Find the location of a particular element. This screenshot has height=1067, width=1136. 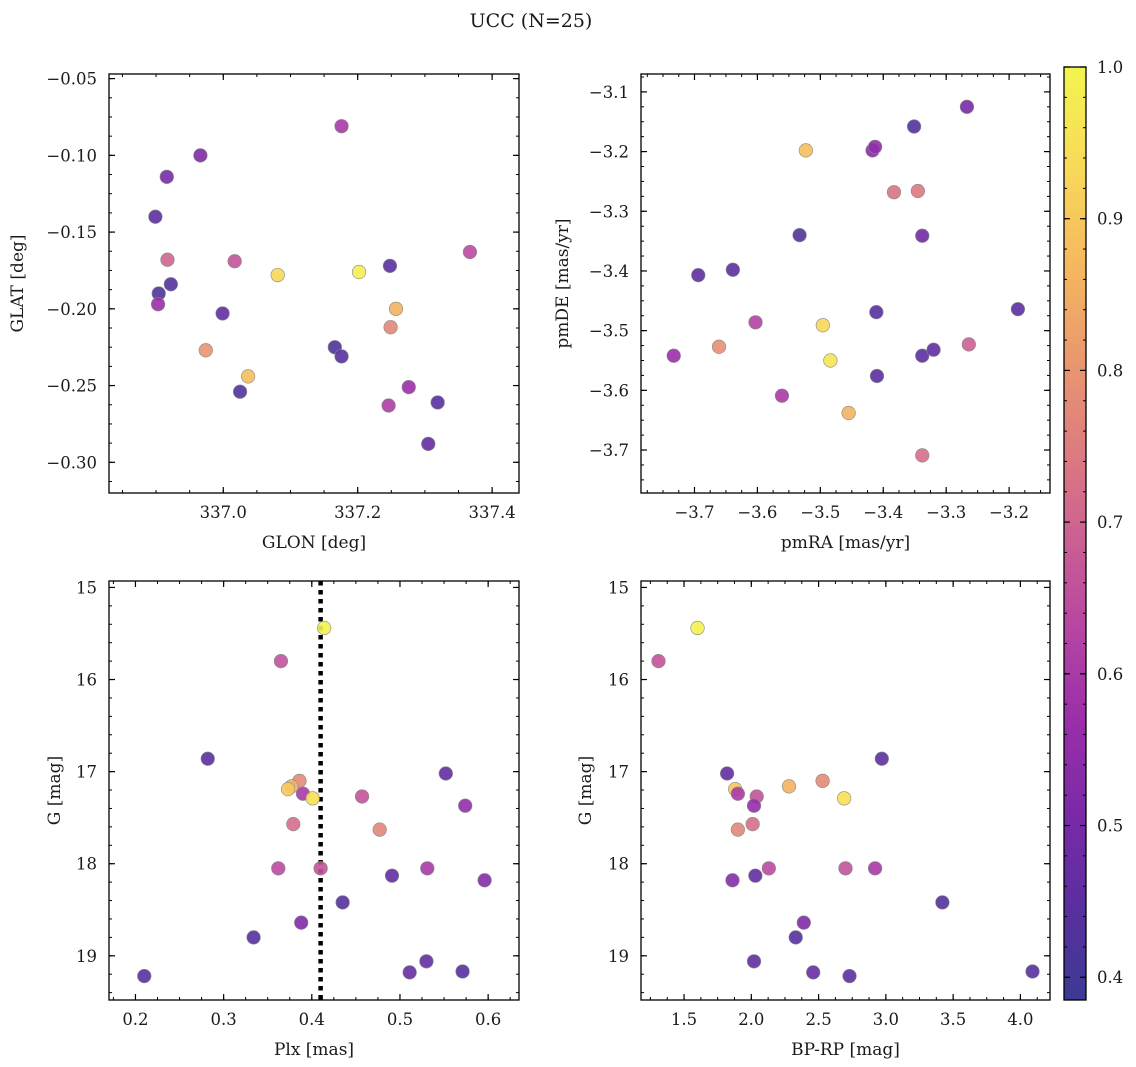

x-tick-label: −3.2 is located at coordinates (1009, 512).